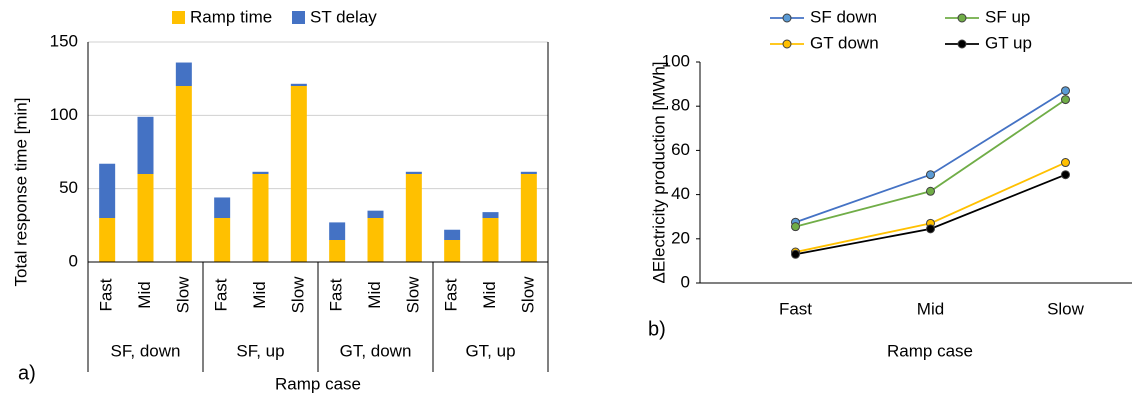 The height and width of the screenshot is (399, 1137). Describe the element at coordinates (68, 187) in the screenshot. I see `y-tick-label: 50` at that location.